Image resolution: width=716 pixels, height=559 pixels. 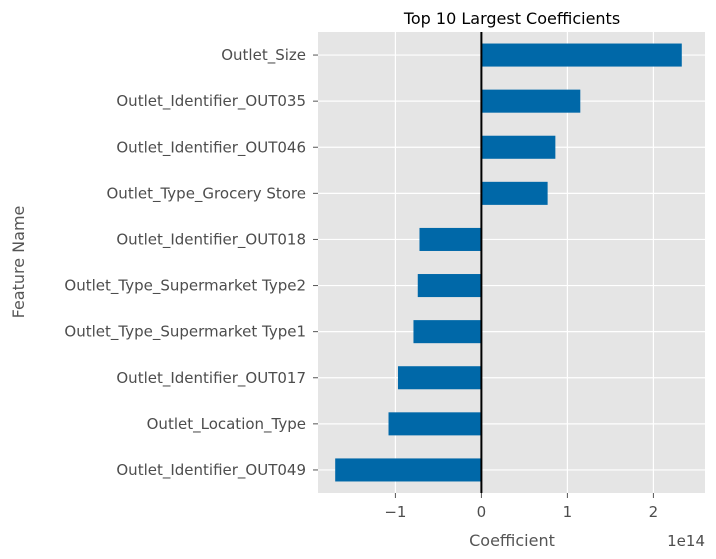 What do you see at coordinates (654, 512) in the screenshot?
I see `x-tick-label: 2` at bounding box center [654, 512].